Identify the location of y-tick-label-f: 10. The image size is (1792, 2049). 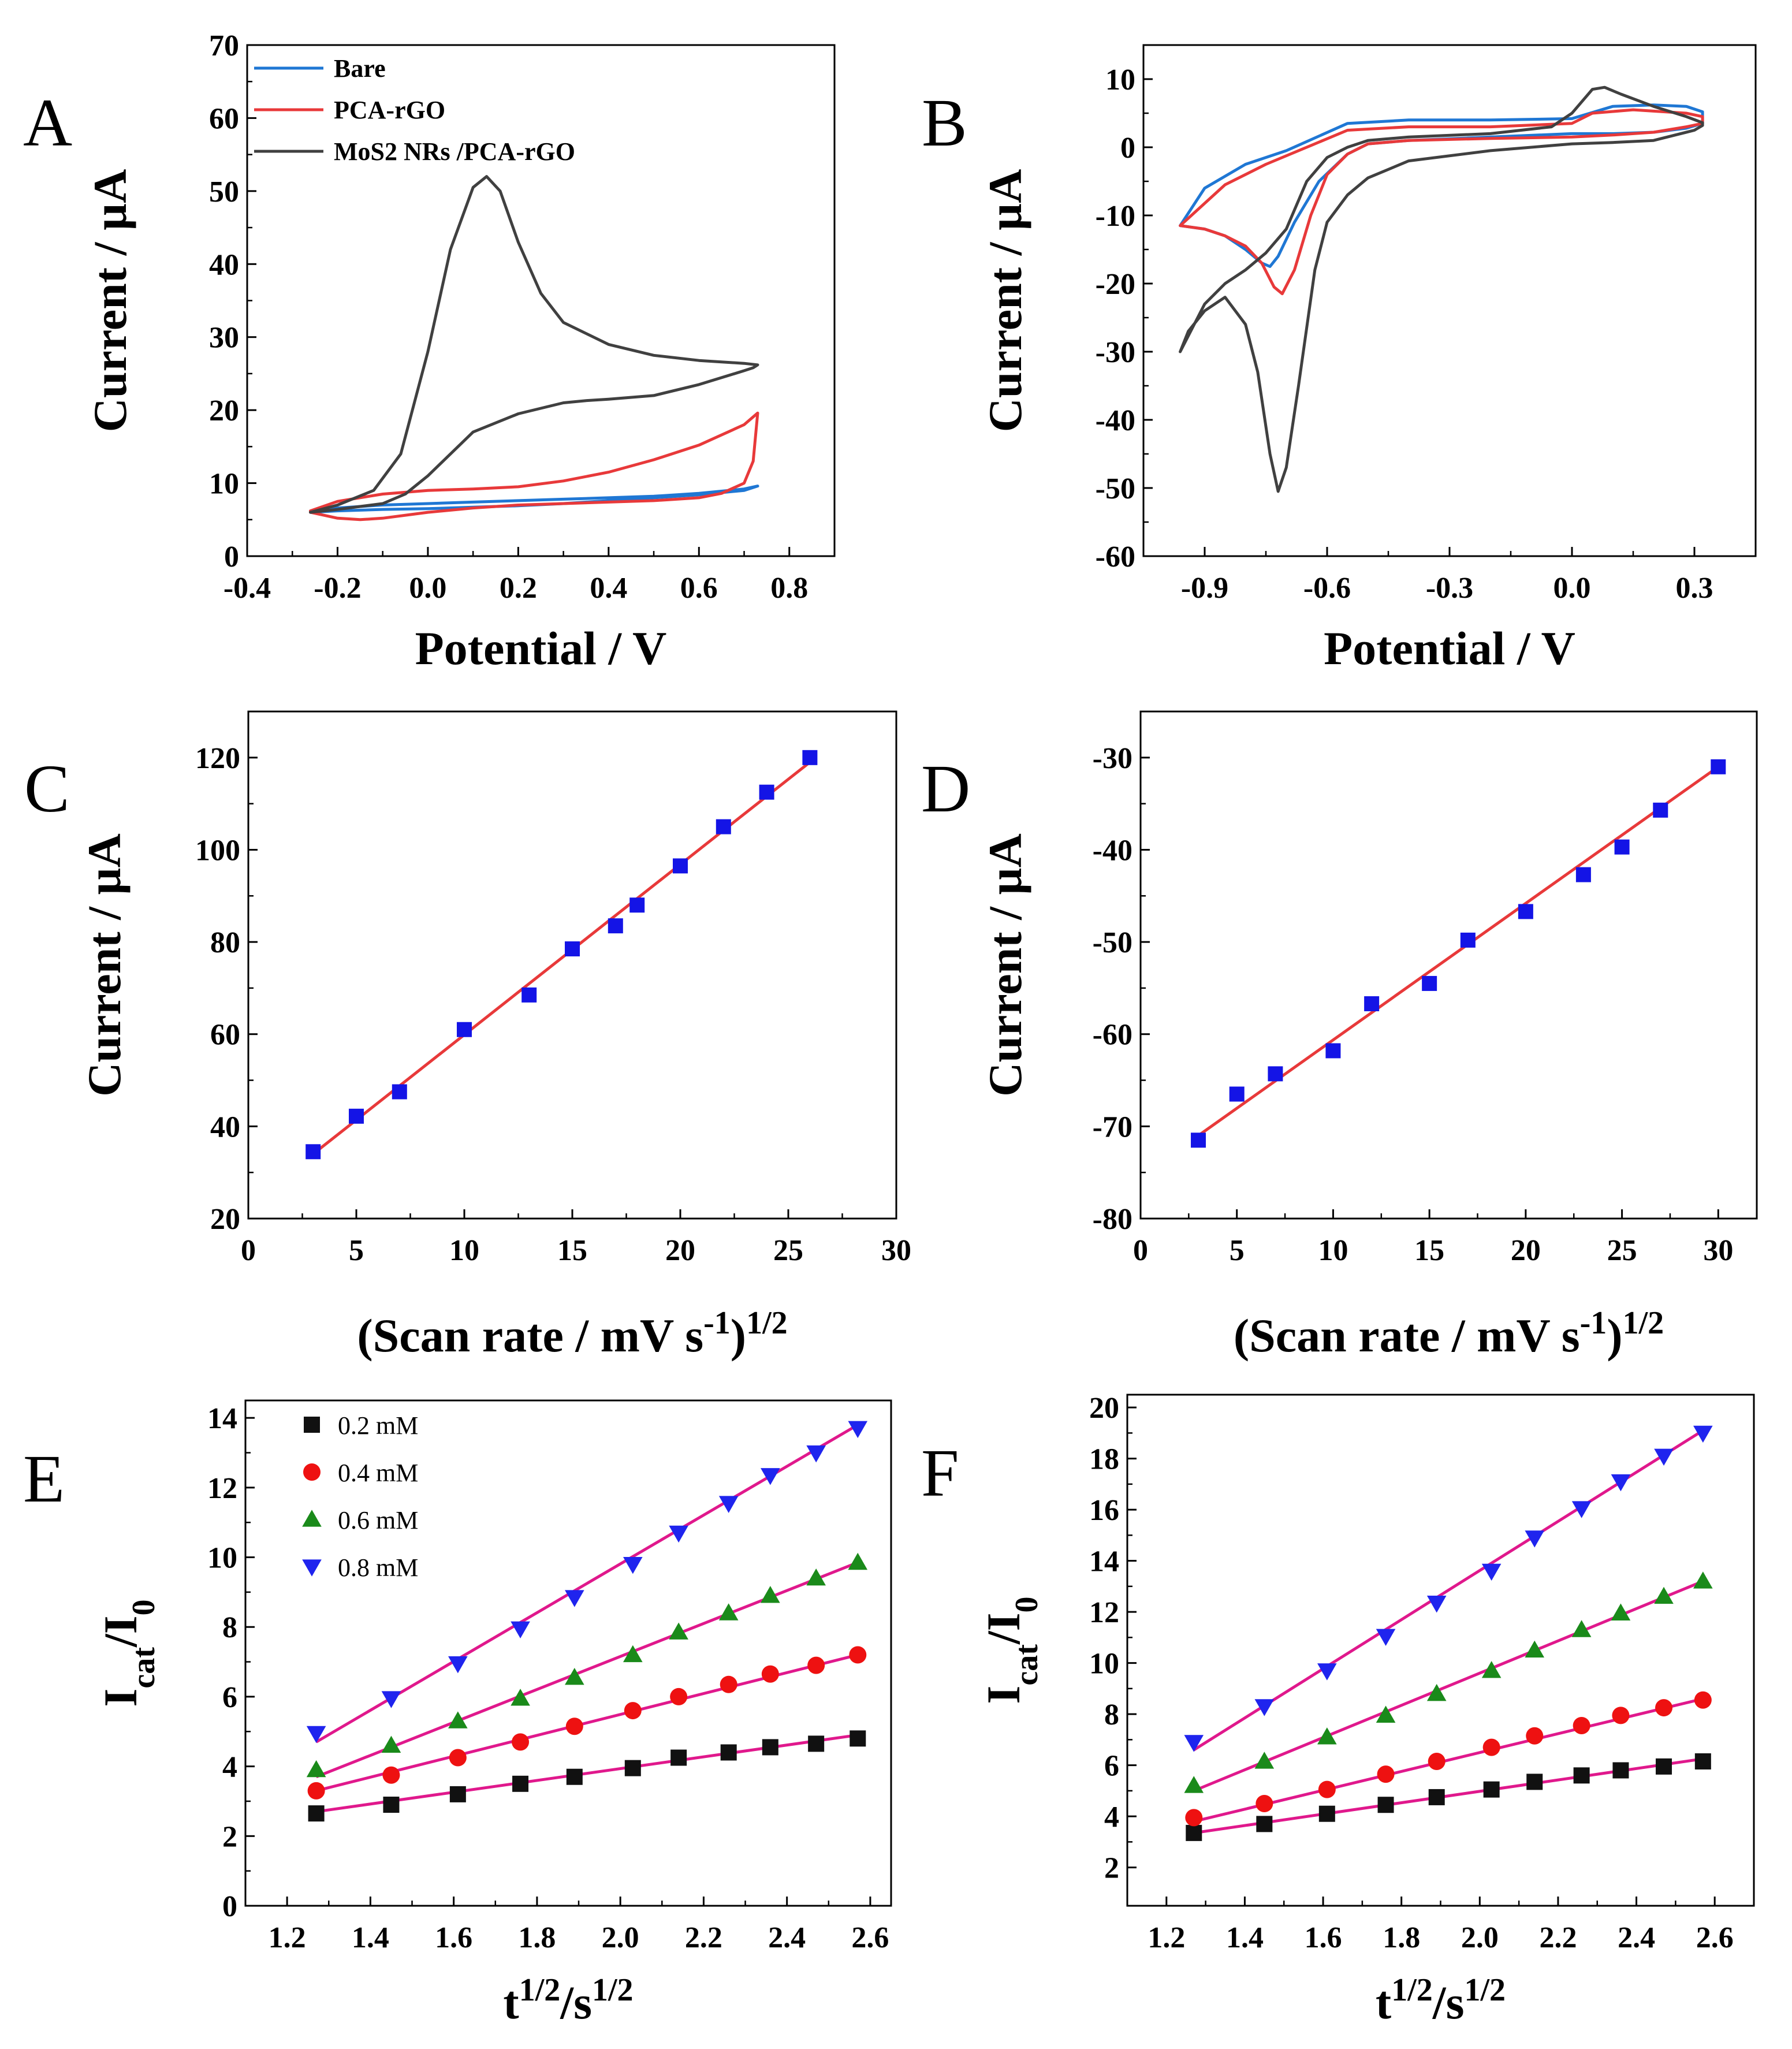
(1104, 1664).